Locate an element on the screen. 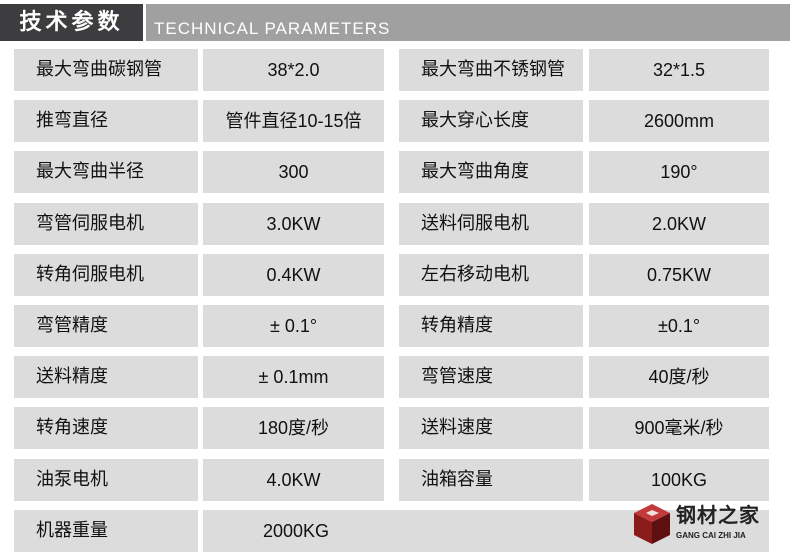 The height and width of the screenshot is (556, 790). param-value: 190° is located at coordinates (679, 172).